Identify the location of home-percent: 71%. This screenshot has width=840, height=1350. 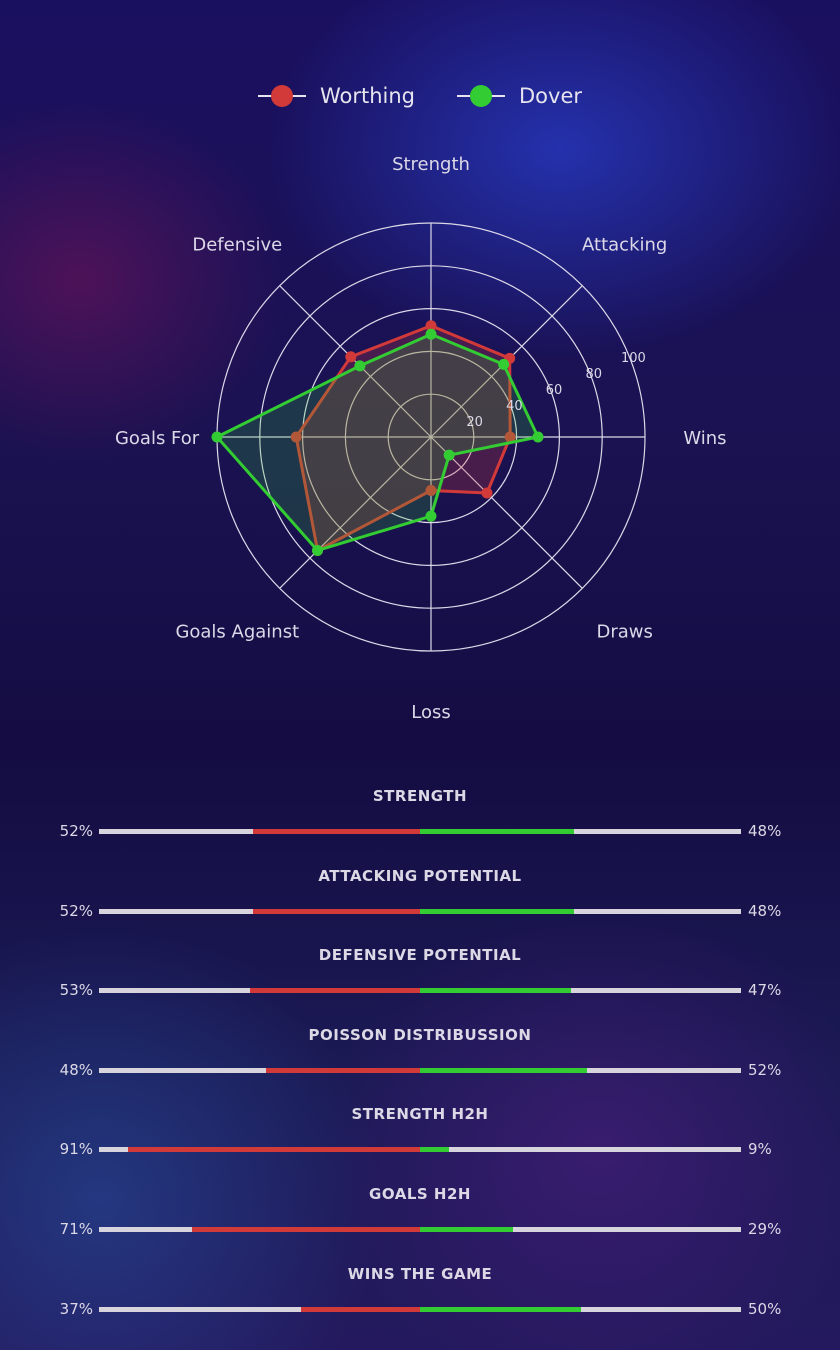
(76, 1228).